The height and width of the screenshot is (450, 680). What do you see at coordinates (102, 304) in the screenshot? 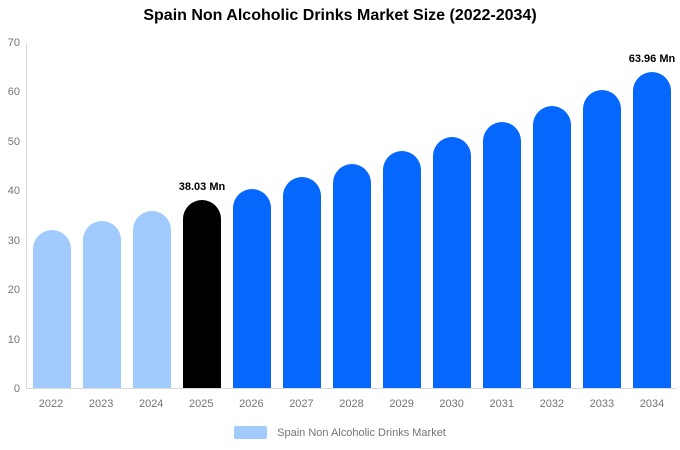
I see `bar-2023` at bounding box center [102, 304].